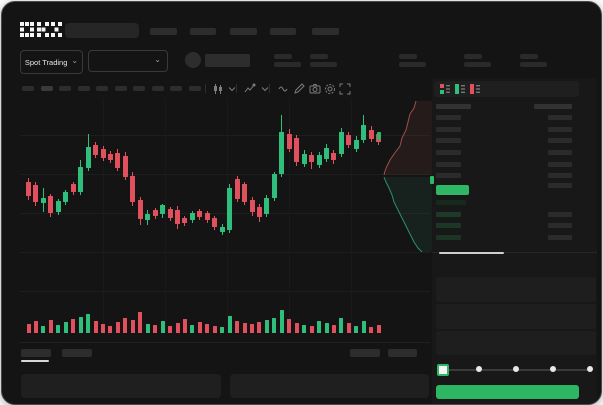 This screenshot has width=603, height=405. I want to click on stat-value-skeleton, so click(477, 64).